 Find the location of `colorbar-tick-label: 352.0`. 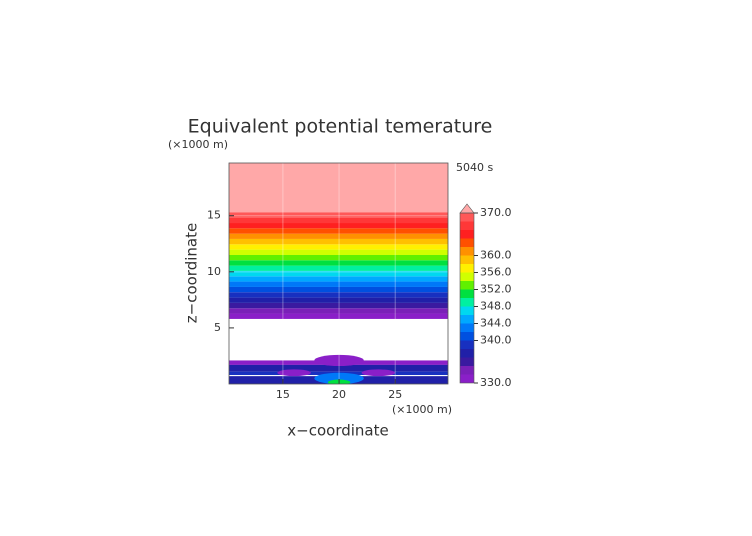

colorbar-tick-label: 352.0 is located at coordinates (496, 289).